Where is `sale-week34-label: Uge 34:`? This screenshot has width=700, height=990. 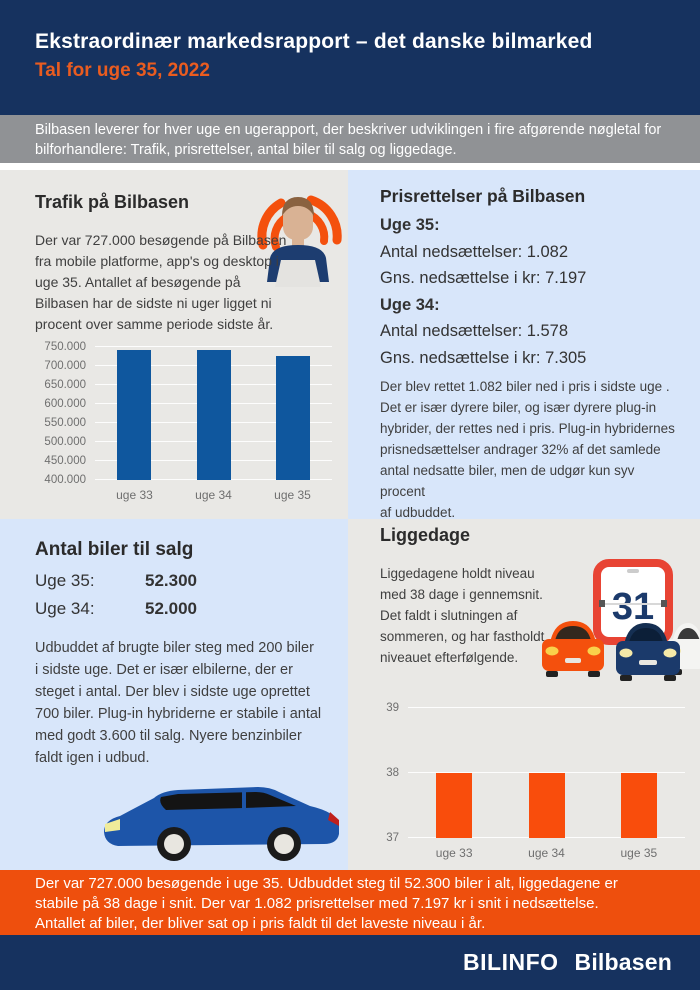
sale-week34-label: Uge 34: is located at coordinates (65, 608).